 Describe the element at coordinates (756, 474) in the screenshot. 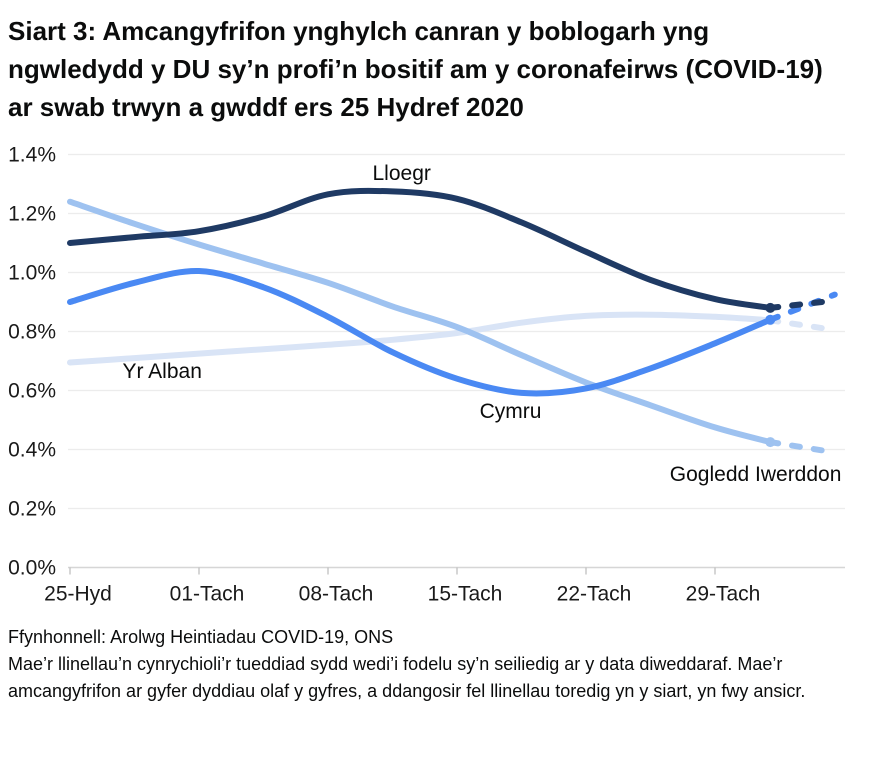

I see `series-label-gogledd-iwerddon: Gogledd Iwerddon` at that location.